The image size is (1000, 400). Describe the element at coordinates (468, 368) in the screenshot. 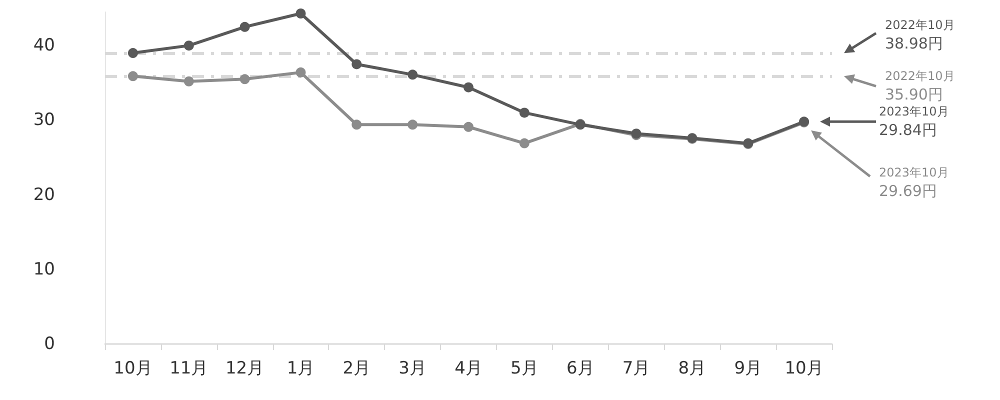

I see `x-tick-label: 4月` at that location.